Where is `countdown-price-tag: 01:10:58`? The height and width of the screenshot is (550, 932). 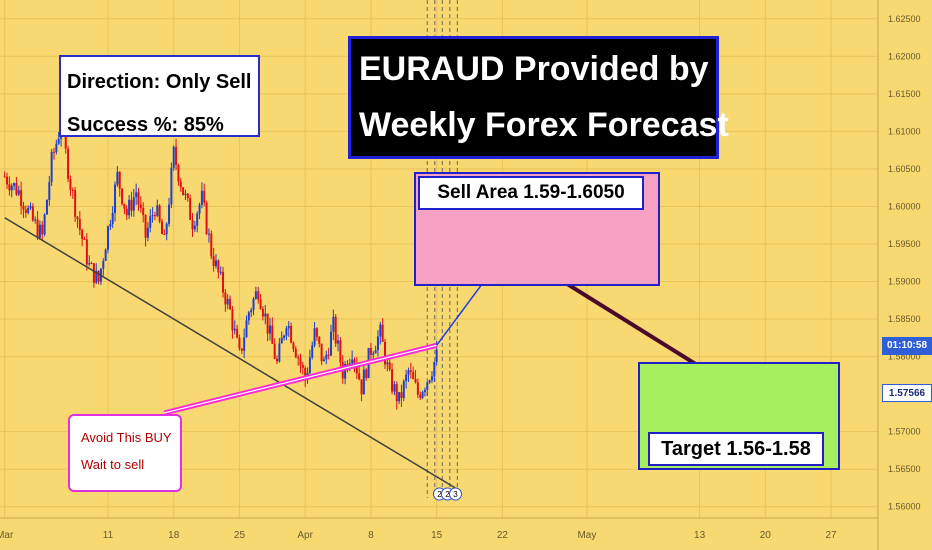 countdown-price-tag: 01:10:58 is located at coordinates (907, 346).